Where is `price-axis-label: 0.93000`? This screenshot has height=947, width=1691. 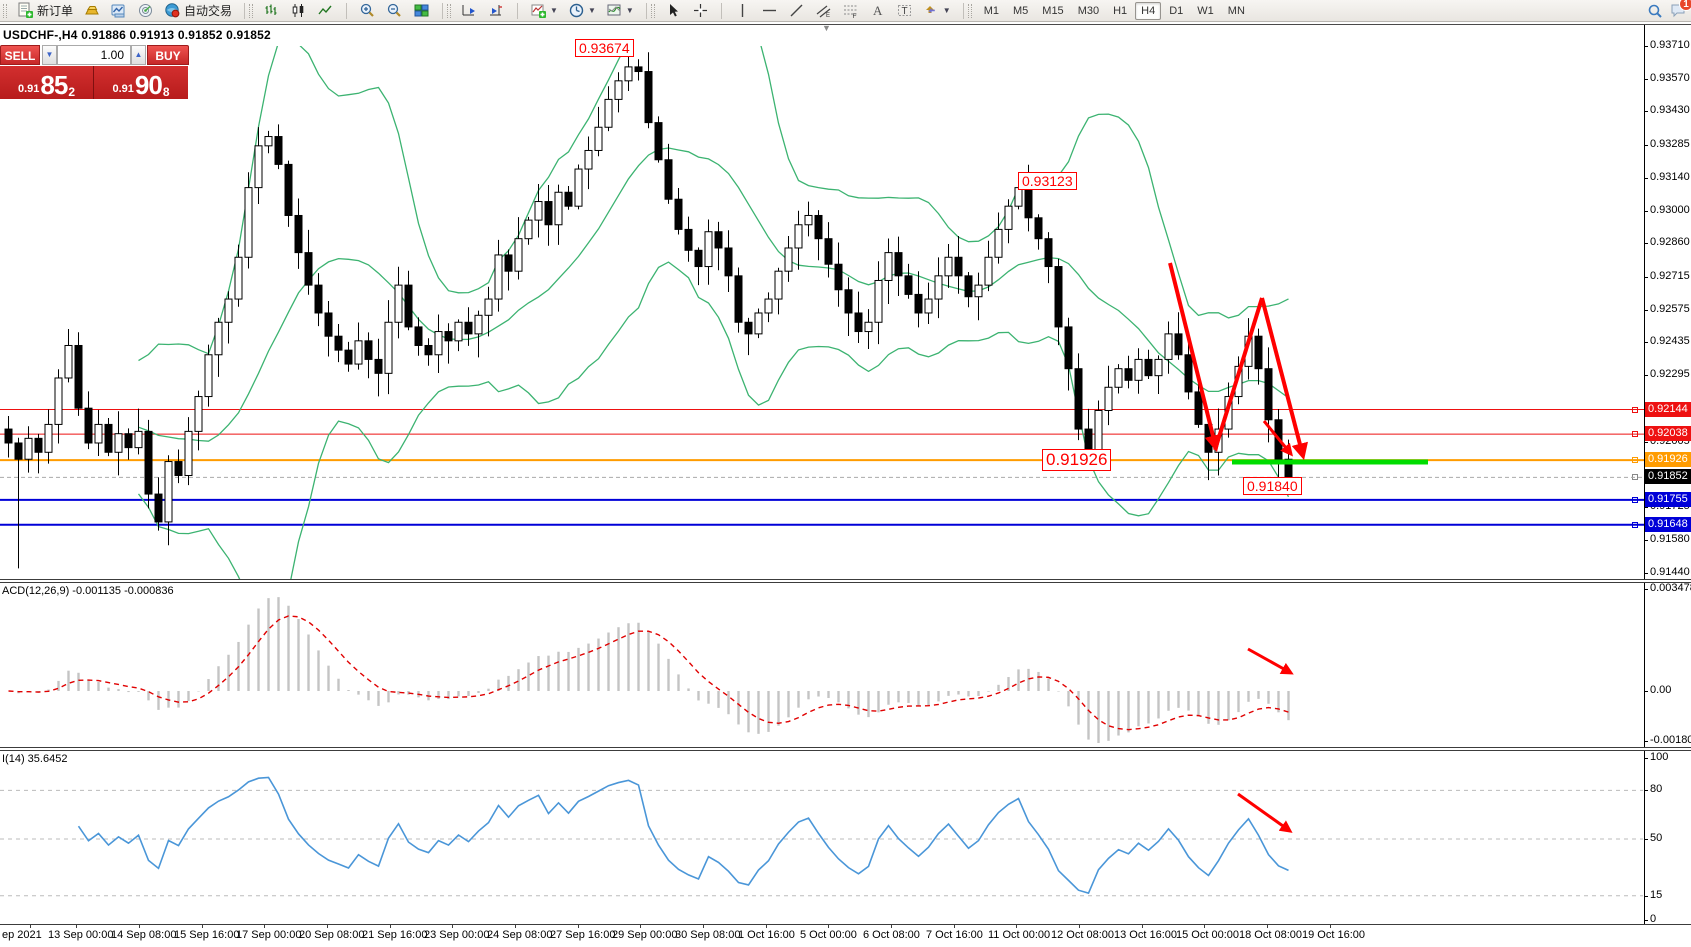
price-axis-label: 0.93000 is located at coordinates (1670, 209).